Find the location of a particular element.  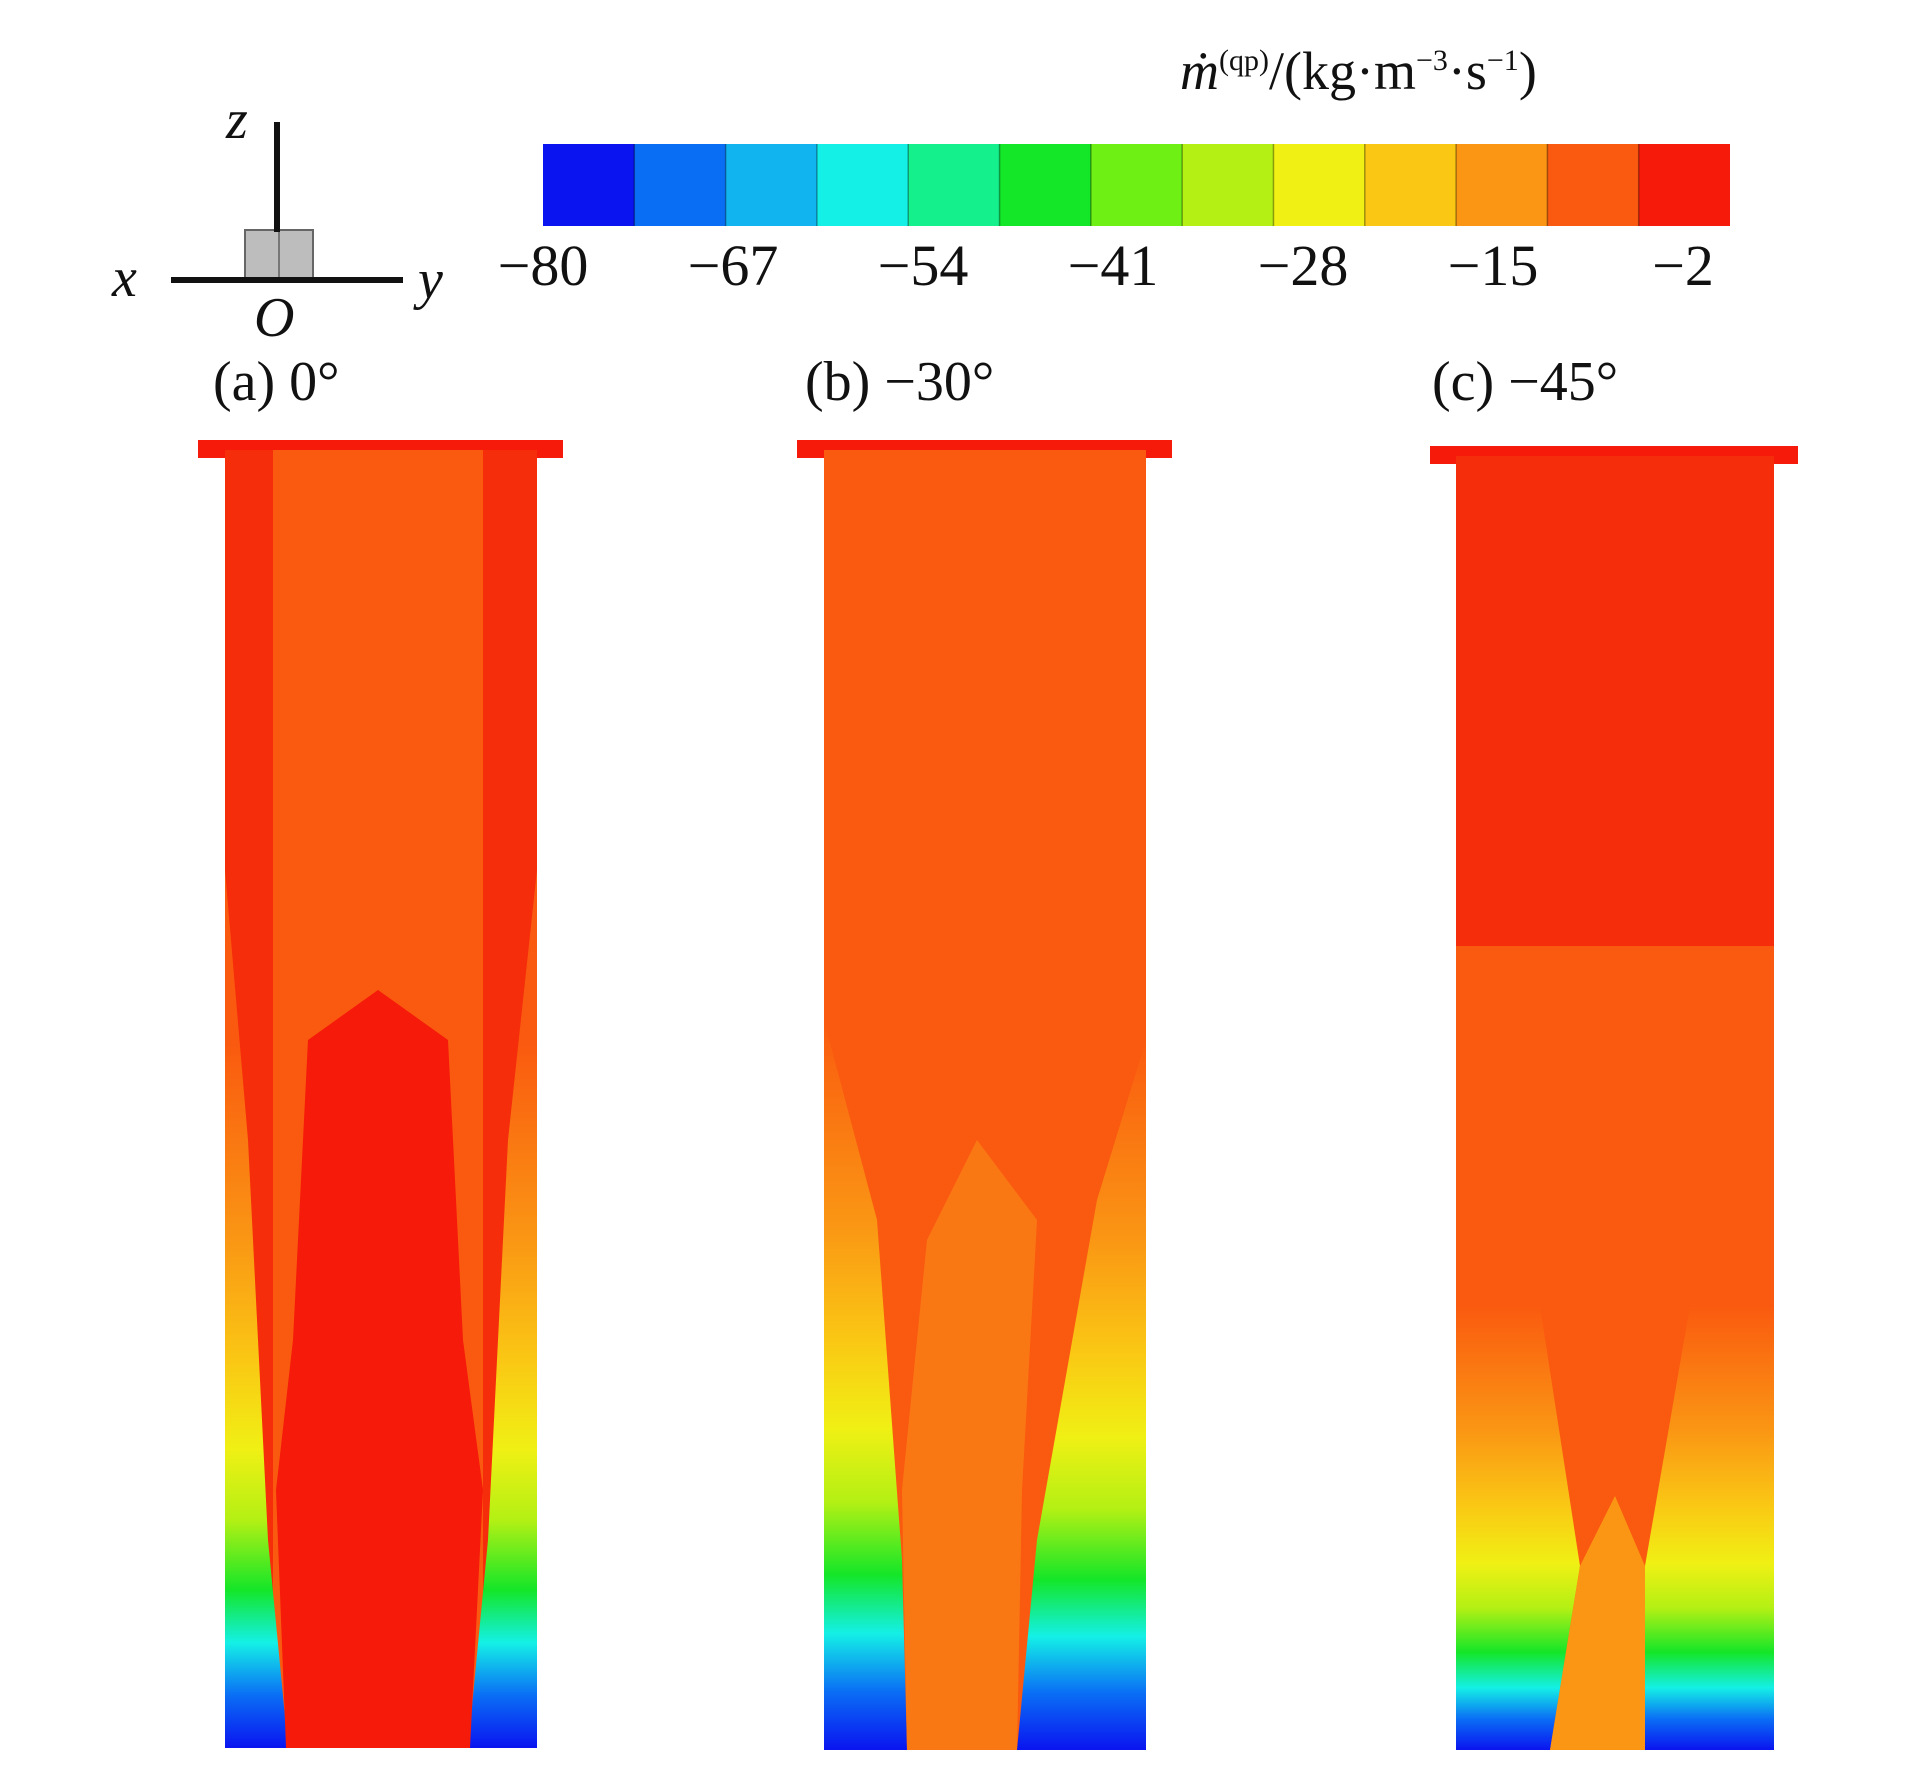

colorbar-title-unit-exp1: −3 is located at coordinates (1431, 60).